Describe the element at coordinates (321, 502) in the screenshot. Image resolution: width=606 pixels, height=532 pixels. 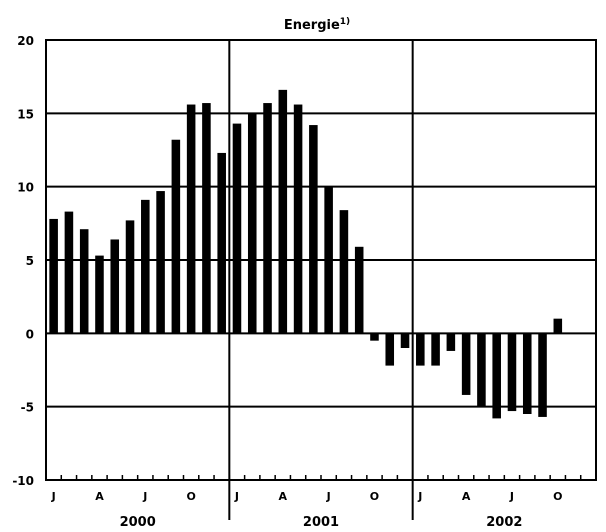
I see `x-axis: J A J O J A J O J A J O 2000 2001 2002` at that location.